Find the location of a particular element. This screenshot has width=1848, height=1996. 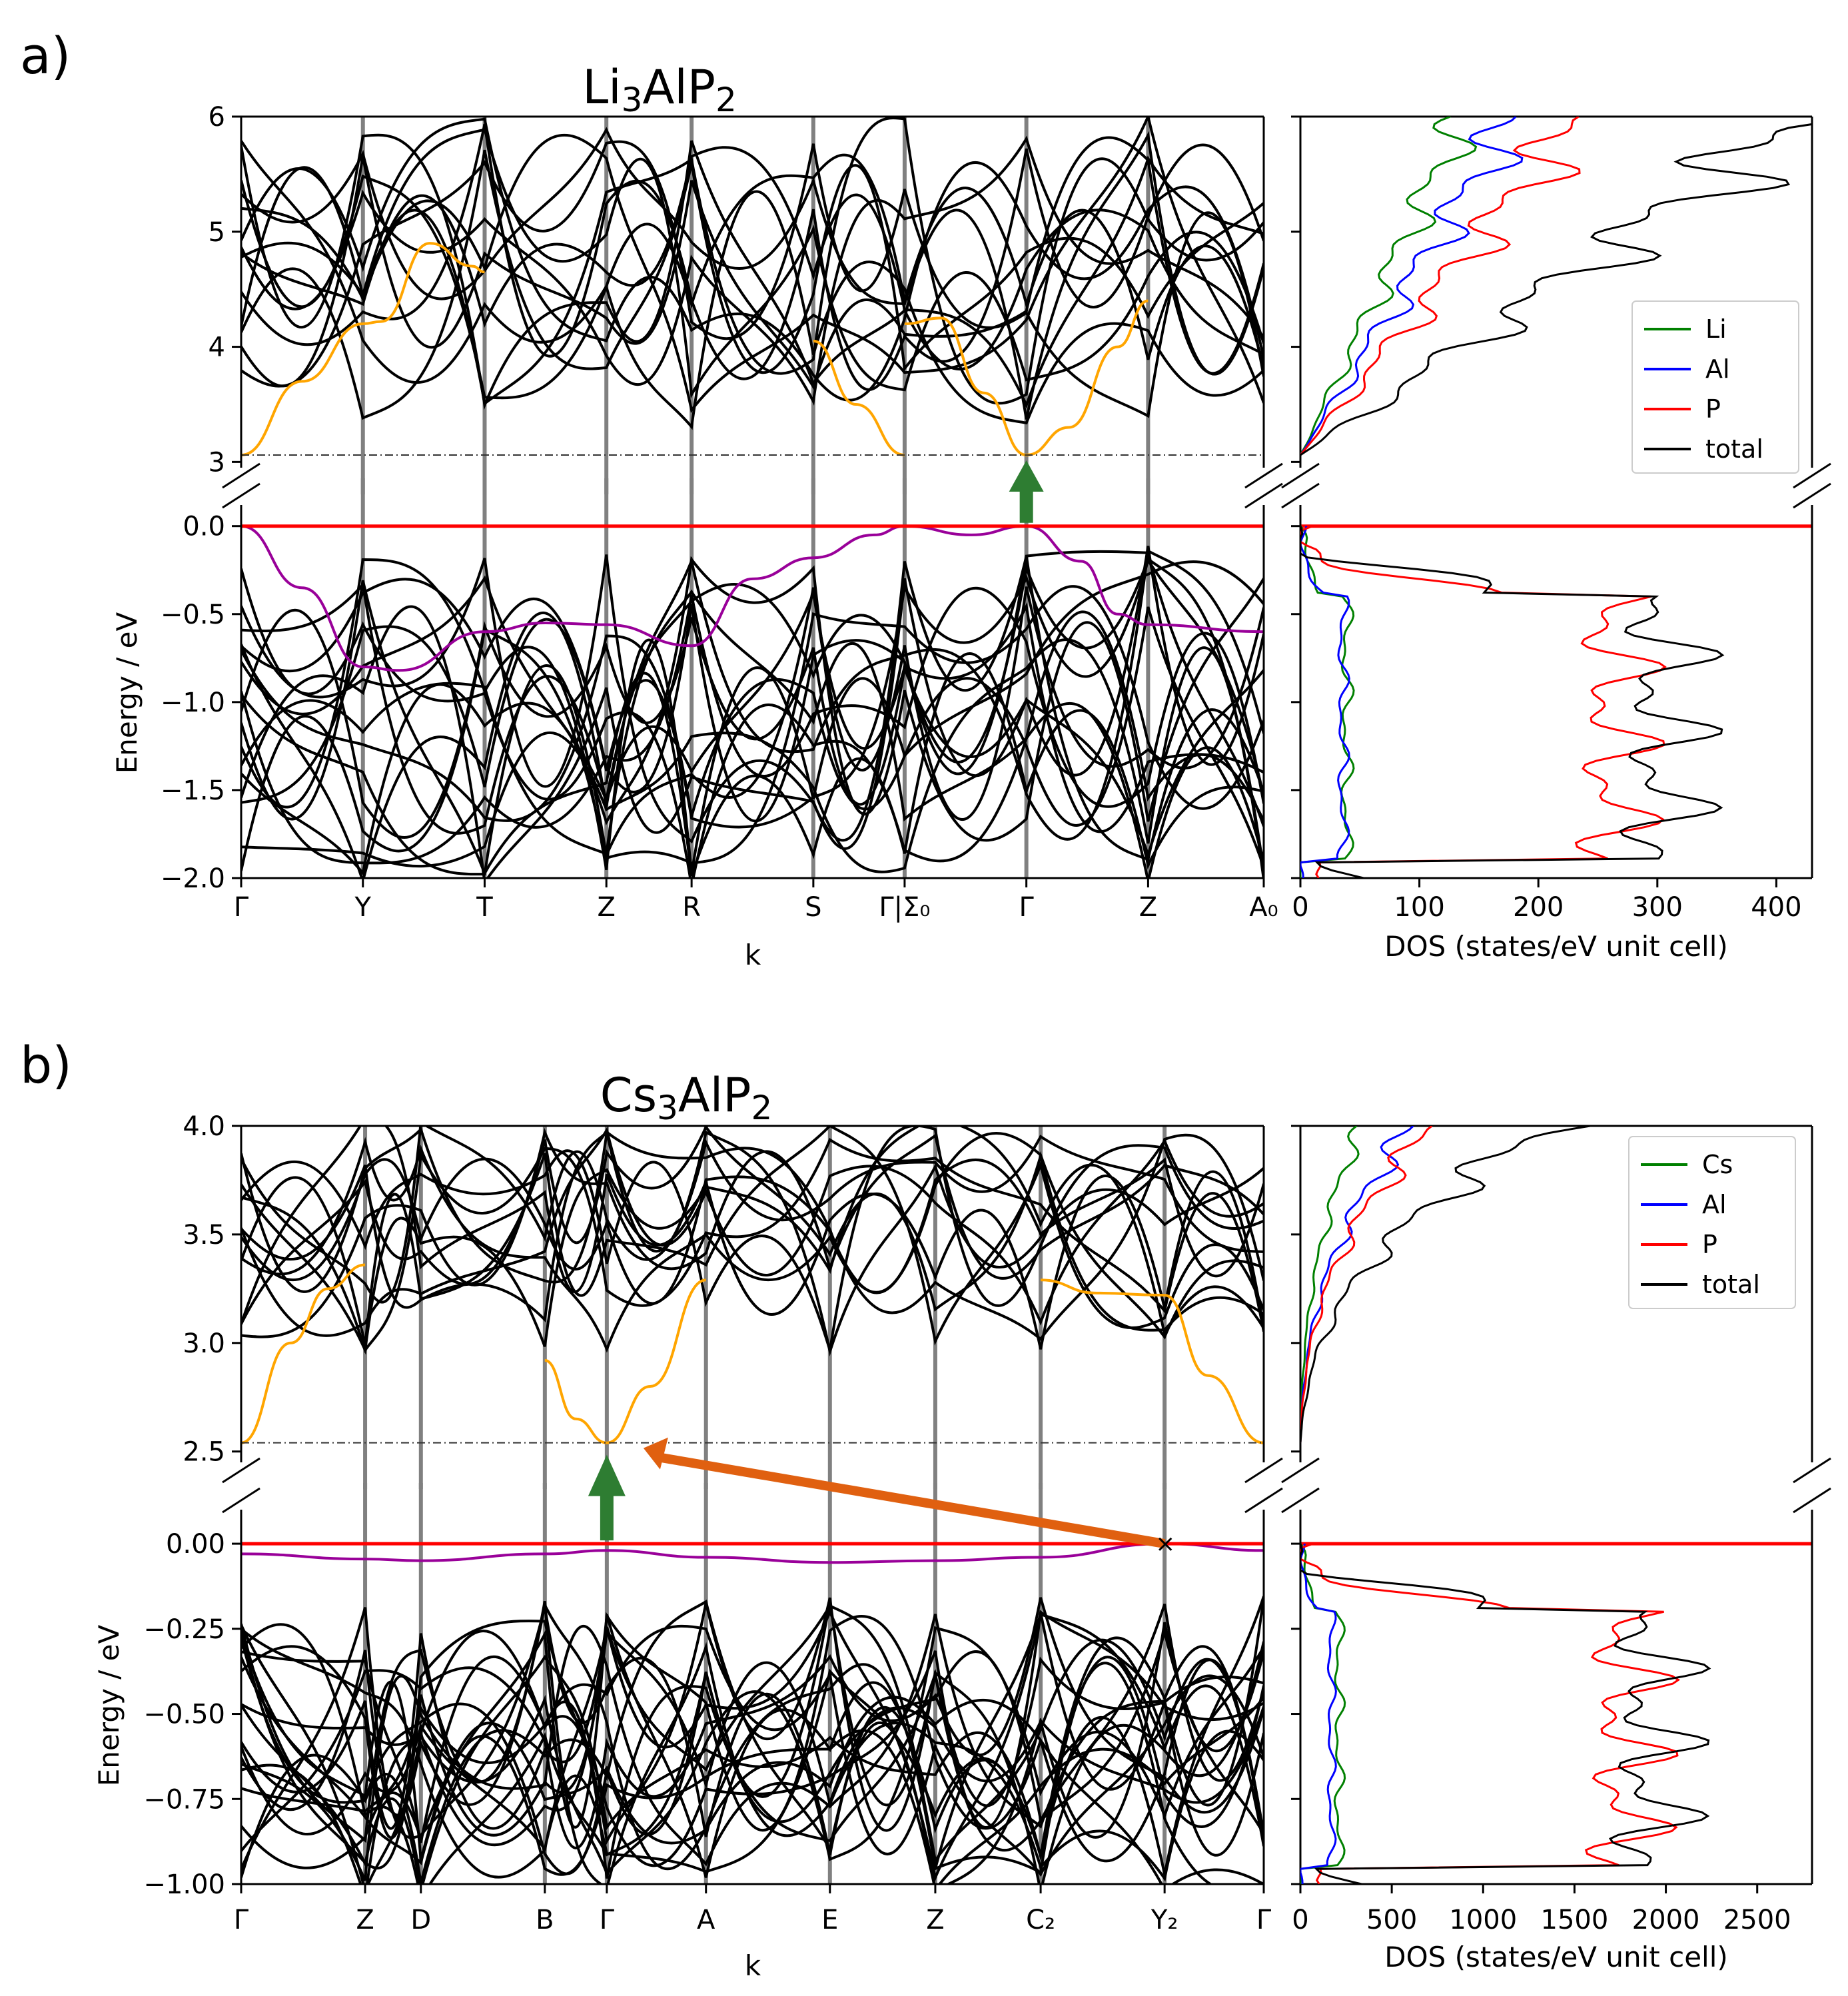

b-dos-valence-axes: 0 500 1000 1500 2000 2500 is located at coordinates (1552, 1722).